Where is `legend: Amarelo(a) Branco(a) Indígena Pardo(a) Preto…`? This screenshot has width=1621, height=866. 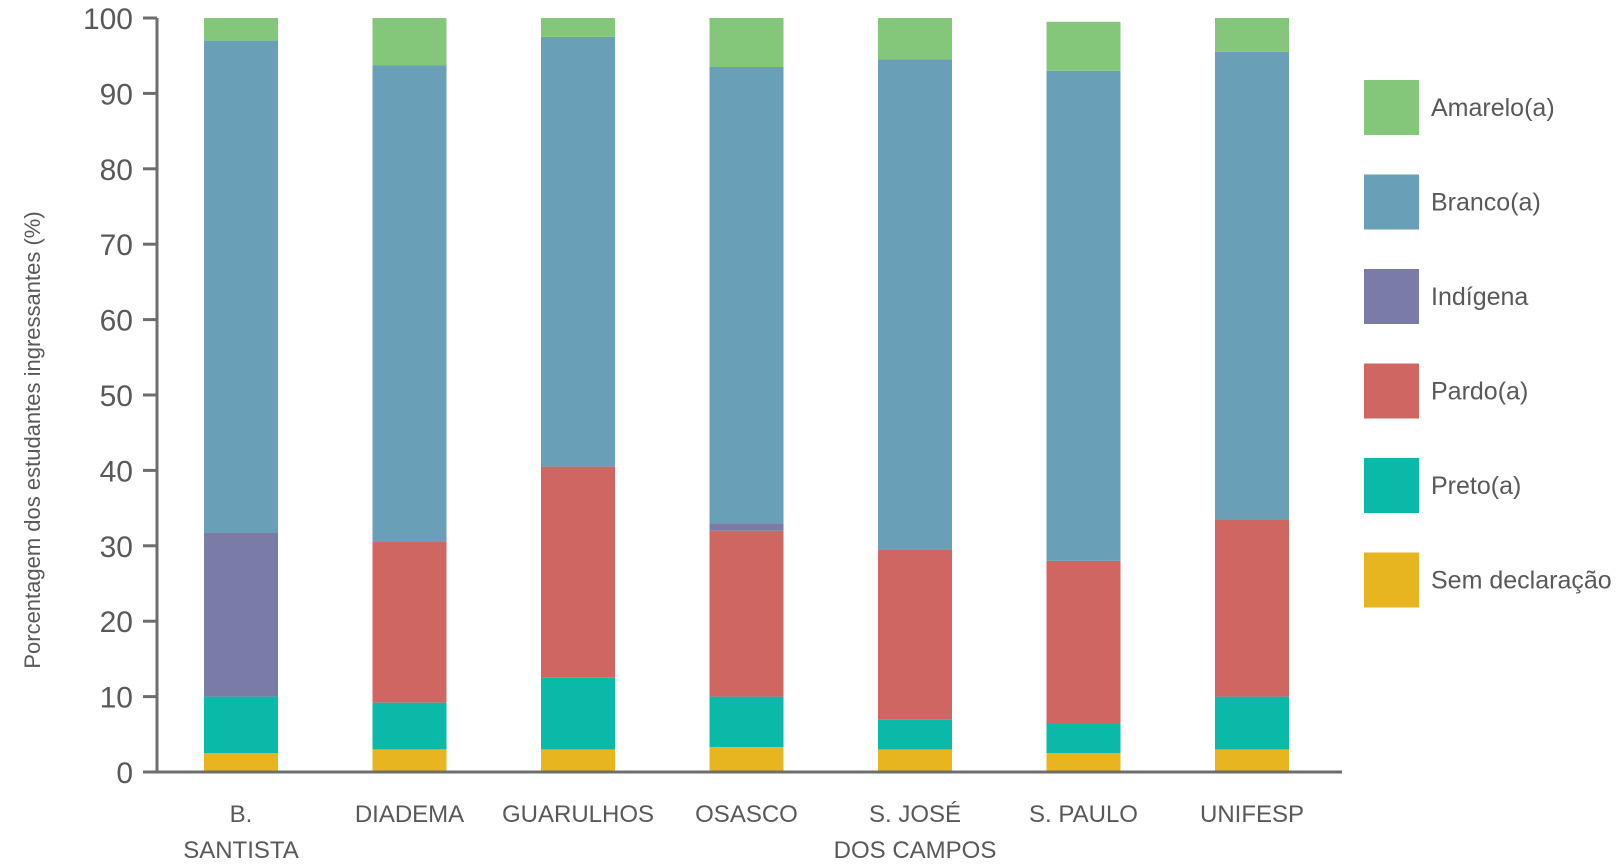
legend: Amarelo(a) Branco(a) Indígena Pardo(a) Preto… is located at coordinates (1488, 344).